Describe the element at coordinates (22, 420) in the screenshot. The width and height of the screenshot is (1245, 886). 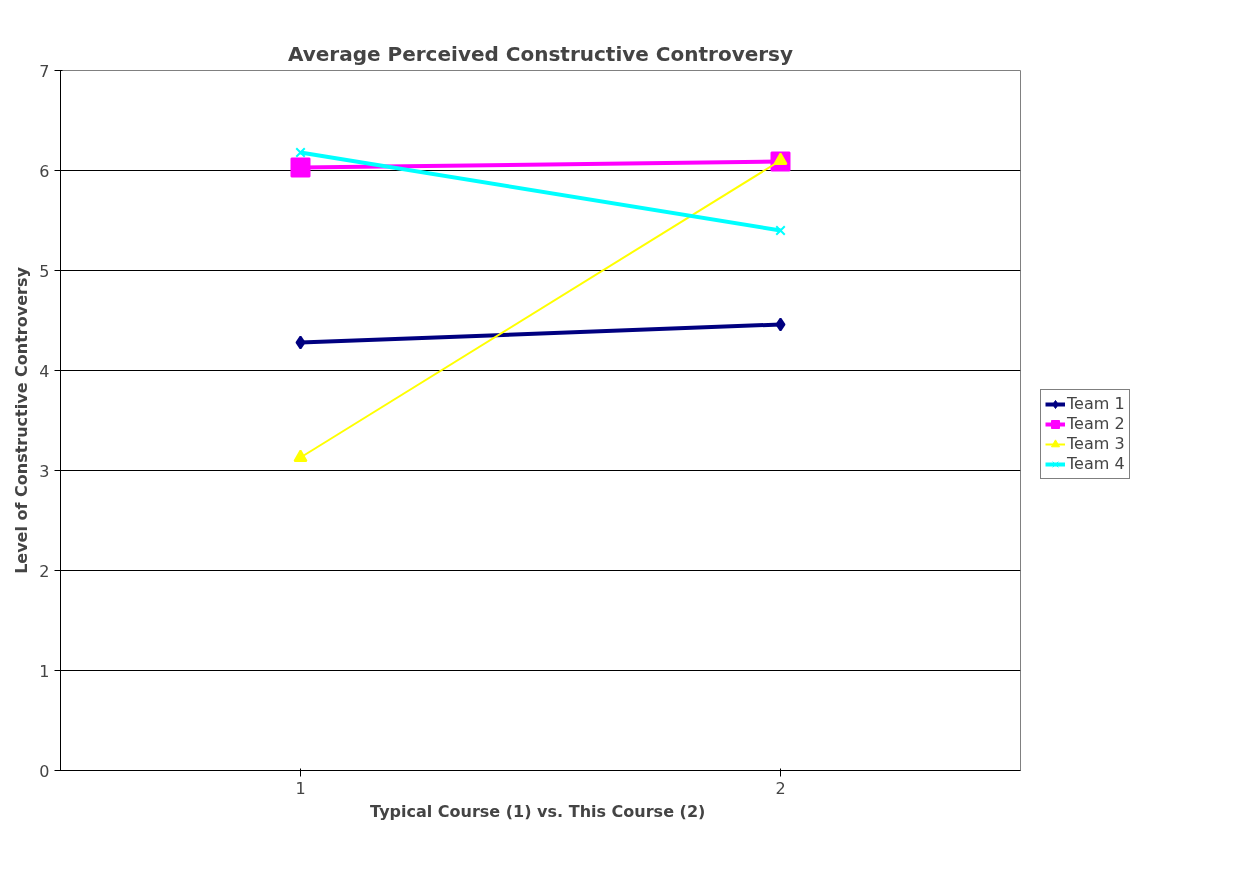
I see `y-axis-title: Level of Constructive Controversy` at that location.